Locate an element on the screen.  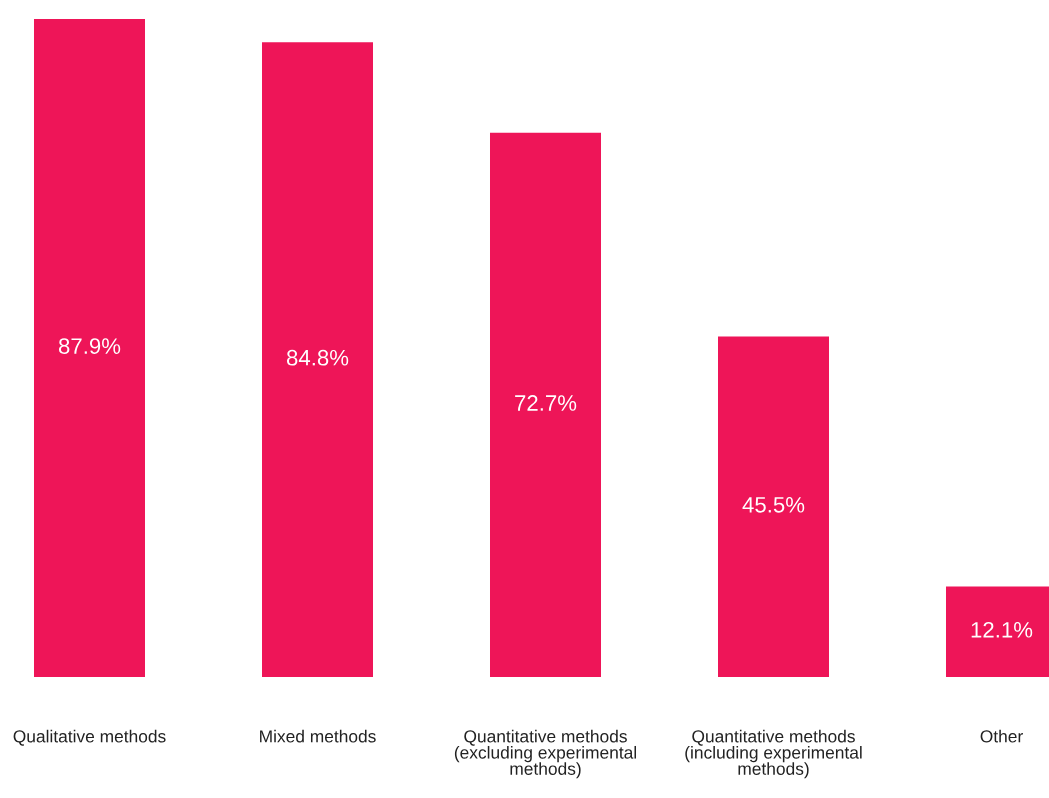
x-tick-label: Other is located at coordinates (1001, 736).